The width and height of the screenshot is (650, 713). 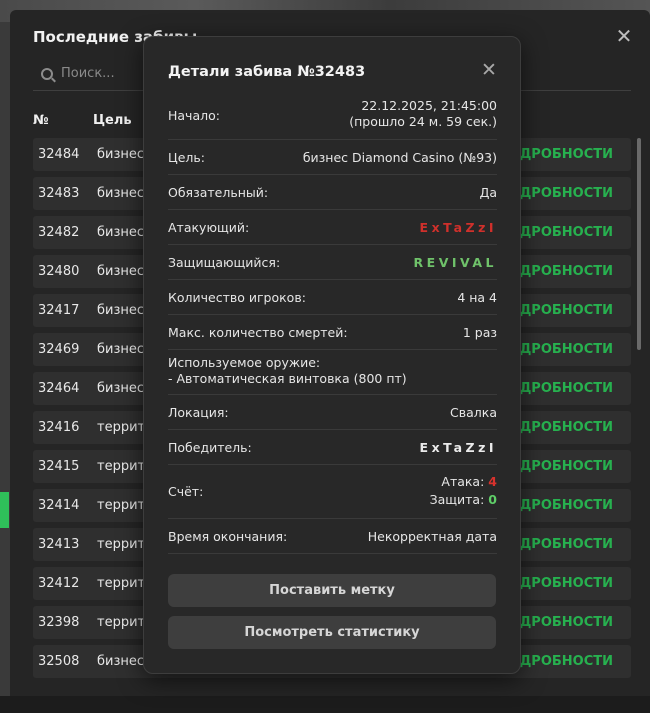 What do you see at coordinates (59, 271) in the screenshot?
I see `fight-id: 32480` at bounding box center [59, 271].